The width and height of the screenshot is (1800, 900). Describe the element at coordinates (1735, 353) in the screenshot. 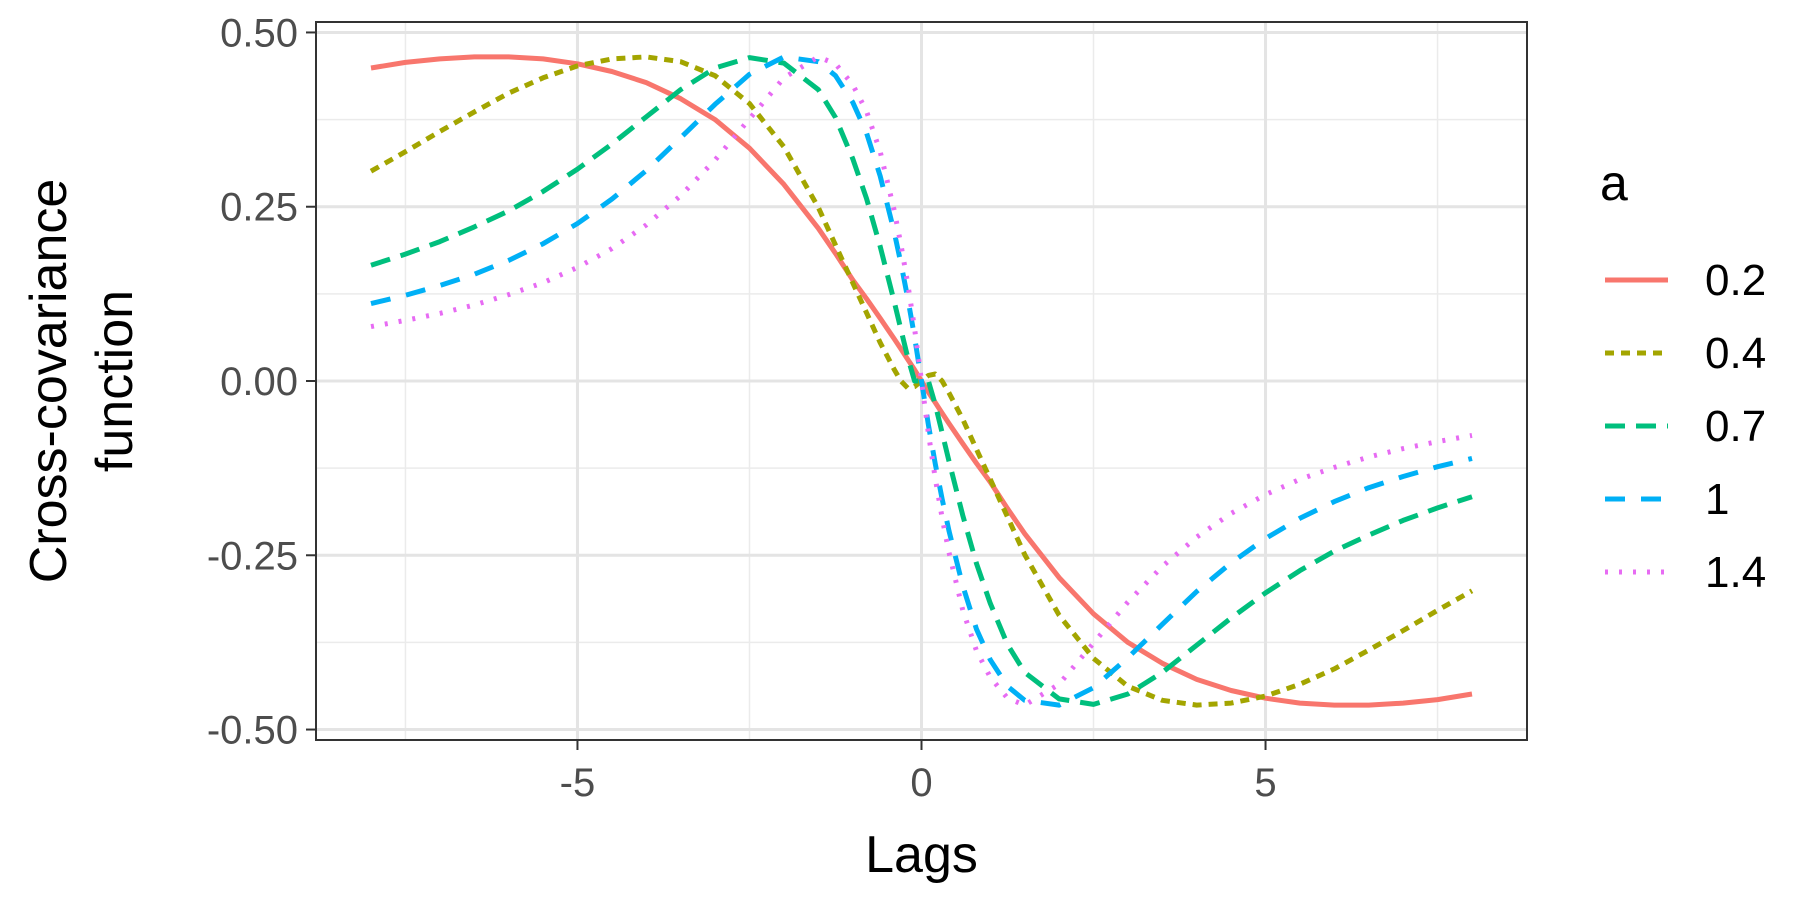

I see `legend-label: 0.4` at that location.